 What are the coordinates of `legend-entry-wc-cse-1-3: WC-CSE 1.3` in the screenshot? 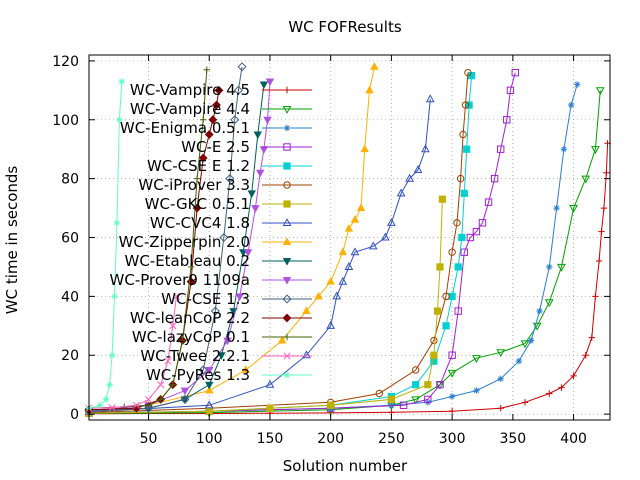 It's located at (236, 299).